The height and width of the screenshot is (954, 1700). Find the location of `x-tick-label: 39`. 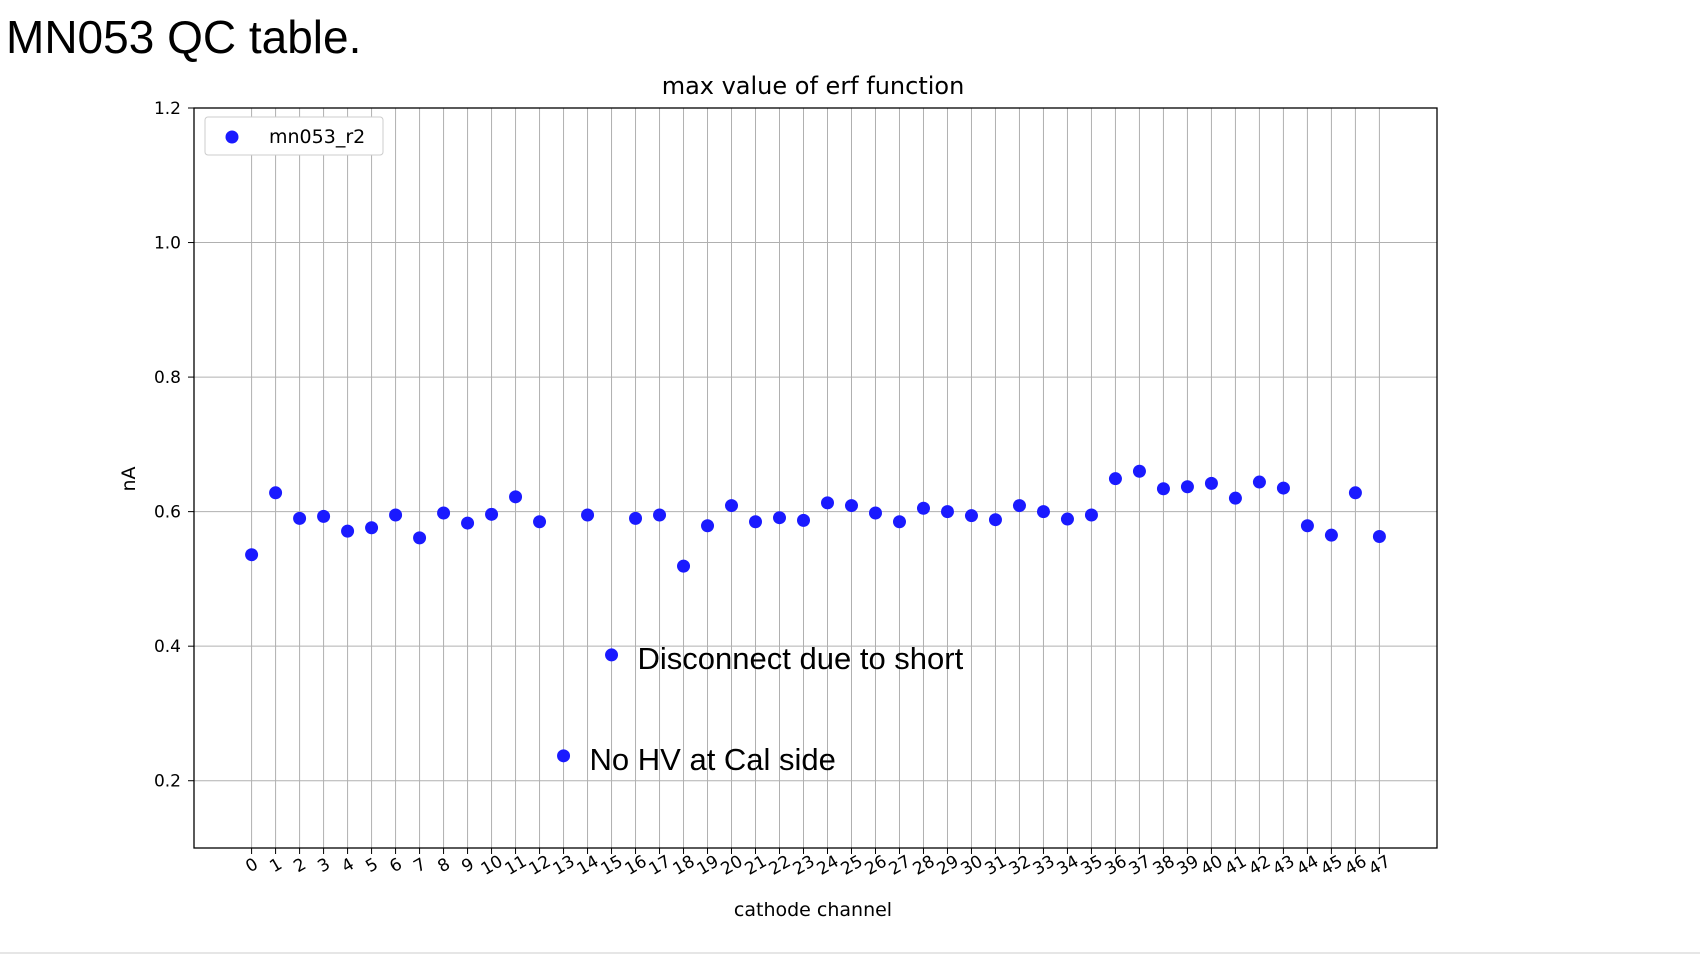

x-tick-label: 39 is located at coordinates (1188, 866).